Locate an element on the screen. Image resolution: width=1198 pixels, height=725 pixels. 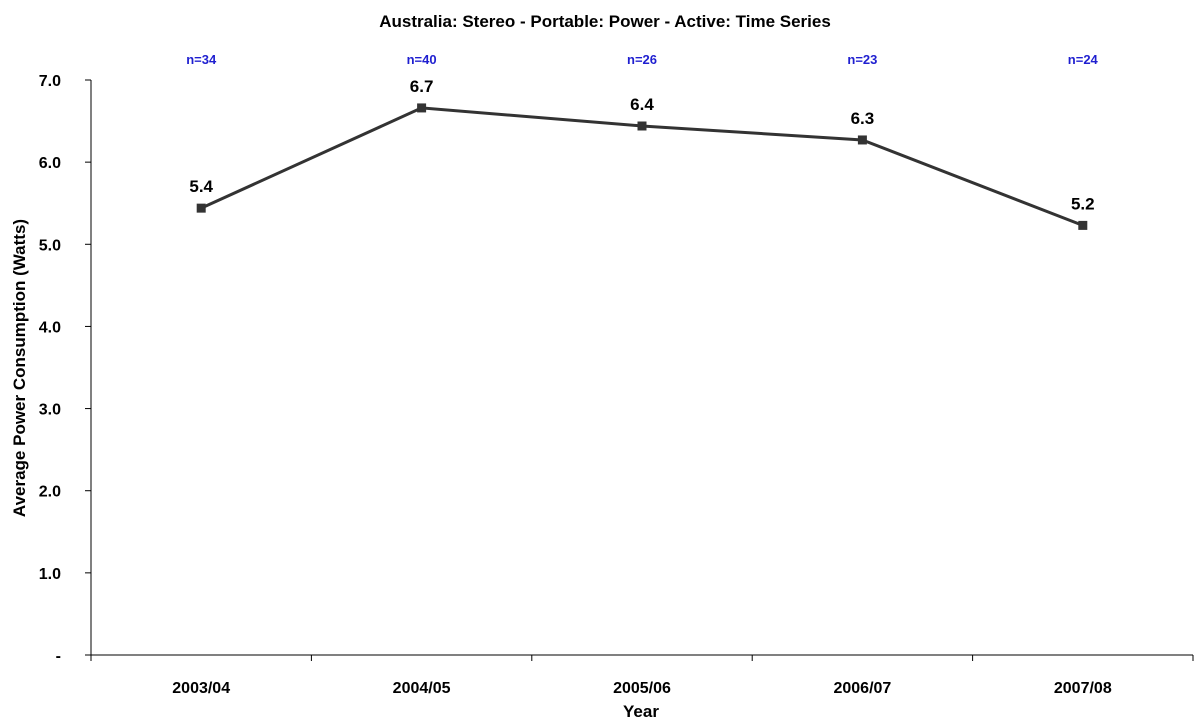
sample-size-labels: n=34 n=40 n=26 n=23 n=24 is located at coordinates (642, 59).